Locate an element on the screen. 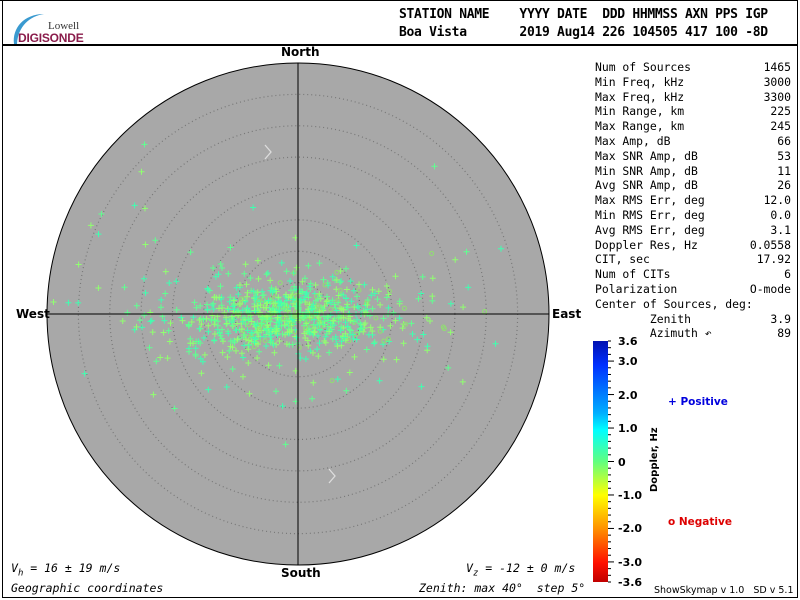  plus-icon: + is located at coordinates (672, 402).